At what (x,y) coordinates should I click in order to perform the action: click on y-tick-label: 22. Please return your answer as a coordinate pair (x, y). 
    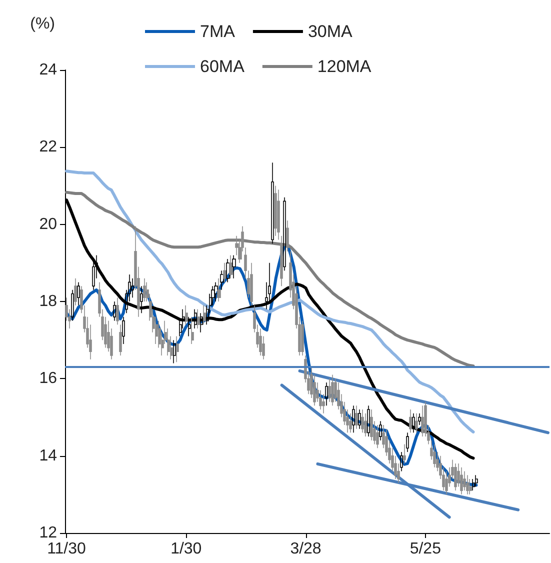
    Looking at the image, I should click on (48, 147).